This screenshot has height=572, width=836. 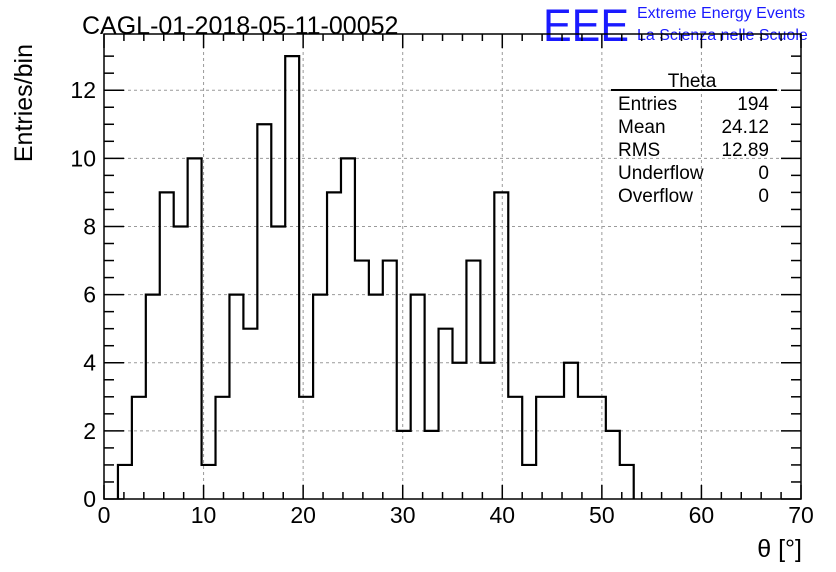 What do you see at coordinates (24, 103) in the screenshot?
I see `y-axis-label: Entries/bin` at bounding box center [24, 103].